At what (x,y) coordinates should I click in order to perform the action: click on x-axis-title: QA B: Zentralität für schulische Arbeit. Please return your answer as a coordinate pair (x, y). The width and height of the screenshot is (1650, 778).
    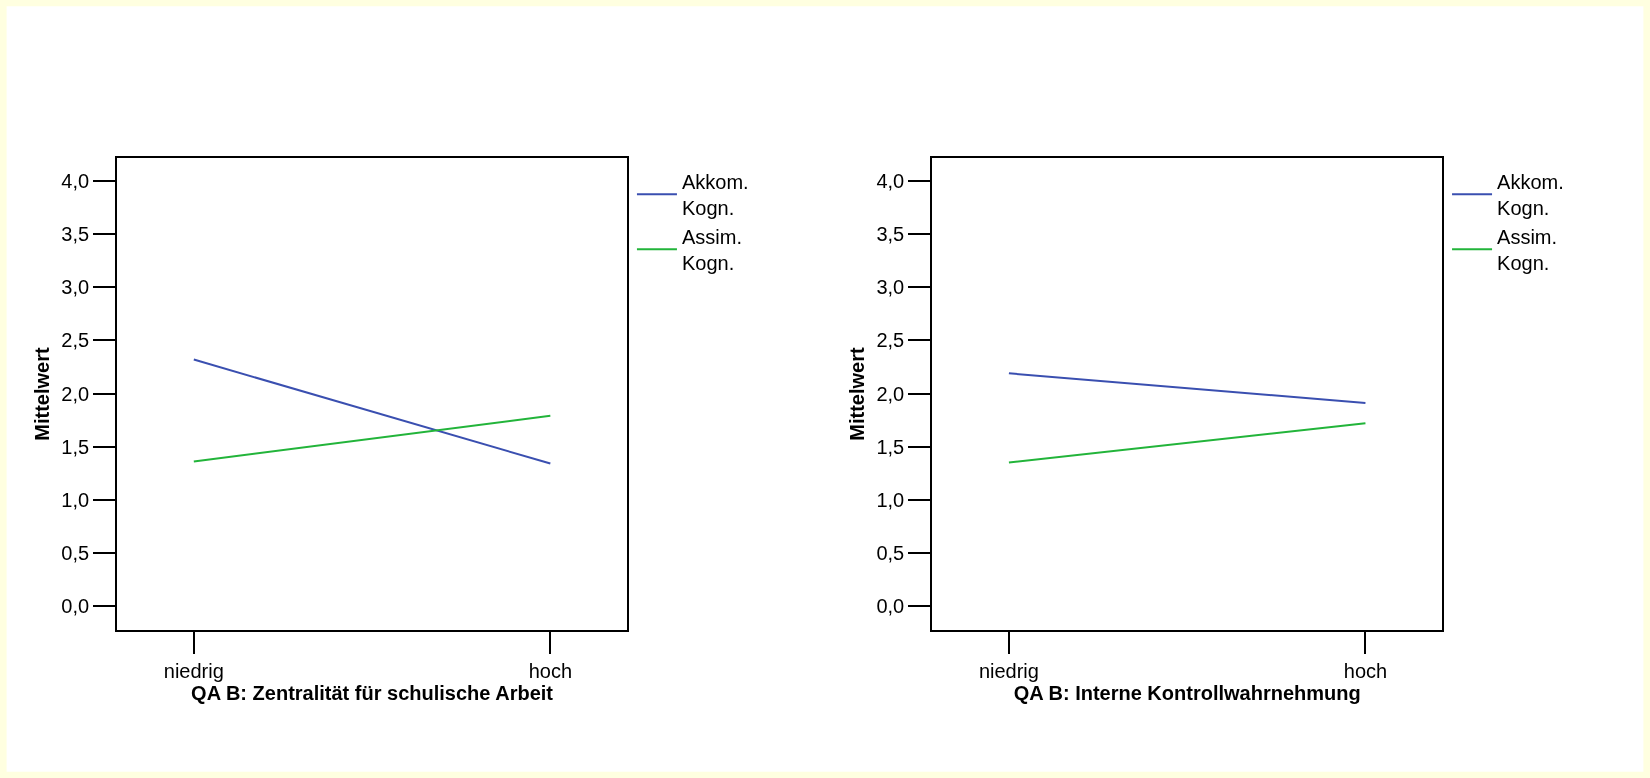
    Looking at the image, I should click on (372, 693).